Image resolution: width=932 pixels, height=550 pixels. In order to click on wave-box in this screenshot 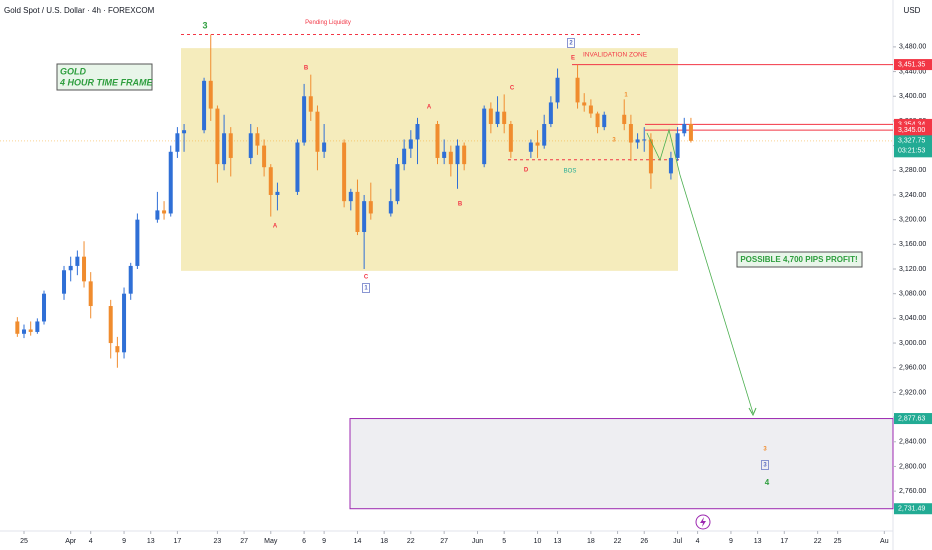, I will do `click(765, 465)`.